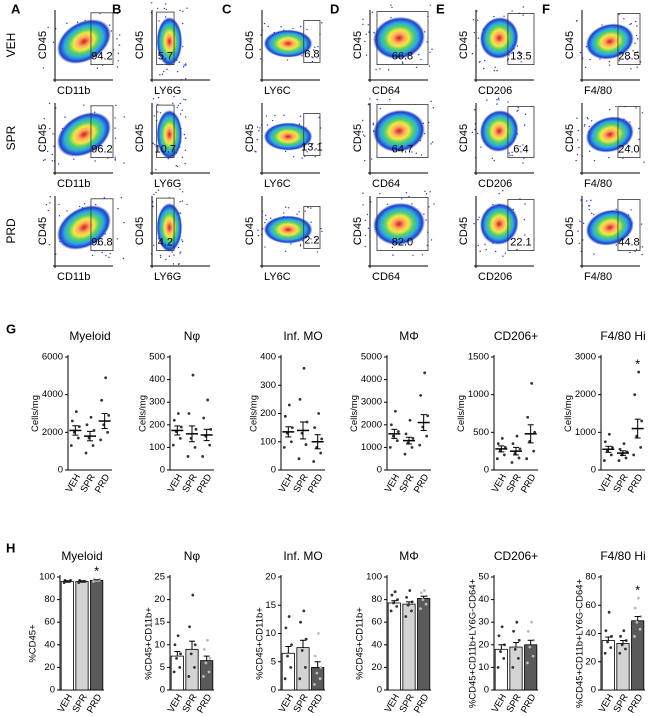  Describe the element at coordinates (409, 336) in the screenshot. I see `chart-title: MΦ` at that location.